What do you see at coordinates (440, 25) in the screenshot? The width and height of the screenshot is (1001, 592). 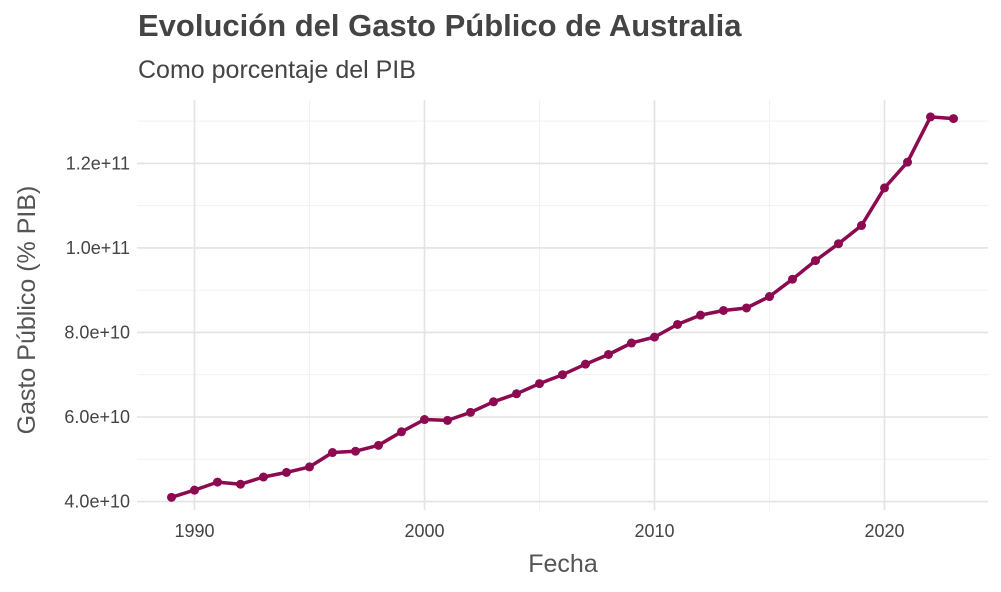 I see `chart-title: Evolución del Gasto Público de Australia` at bounding box center [440, 25].